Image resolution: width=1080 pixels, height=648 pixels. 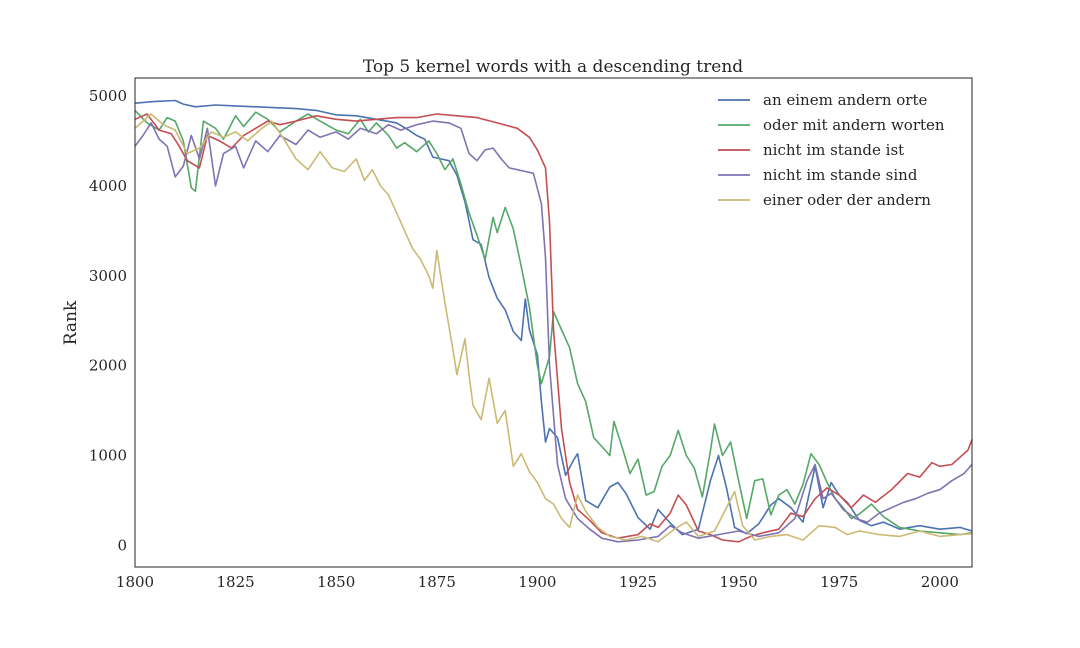 I want to click on legend-label: nicht im stande sind, so click(x=840, y=175).